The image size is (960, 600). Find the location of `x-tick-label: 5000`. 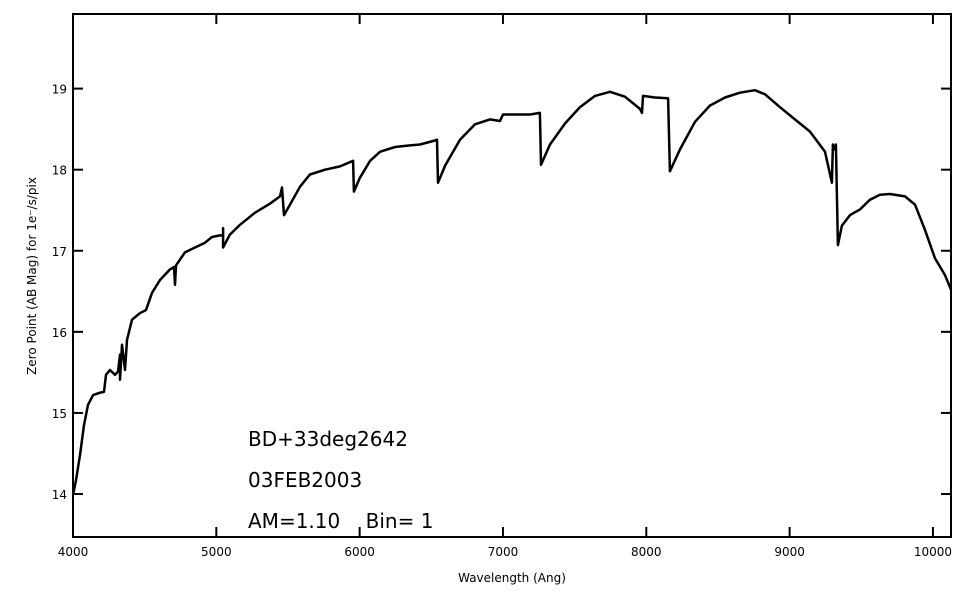

x-tick-label: 5000 is located at coordinates (216, 552).